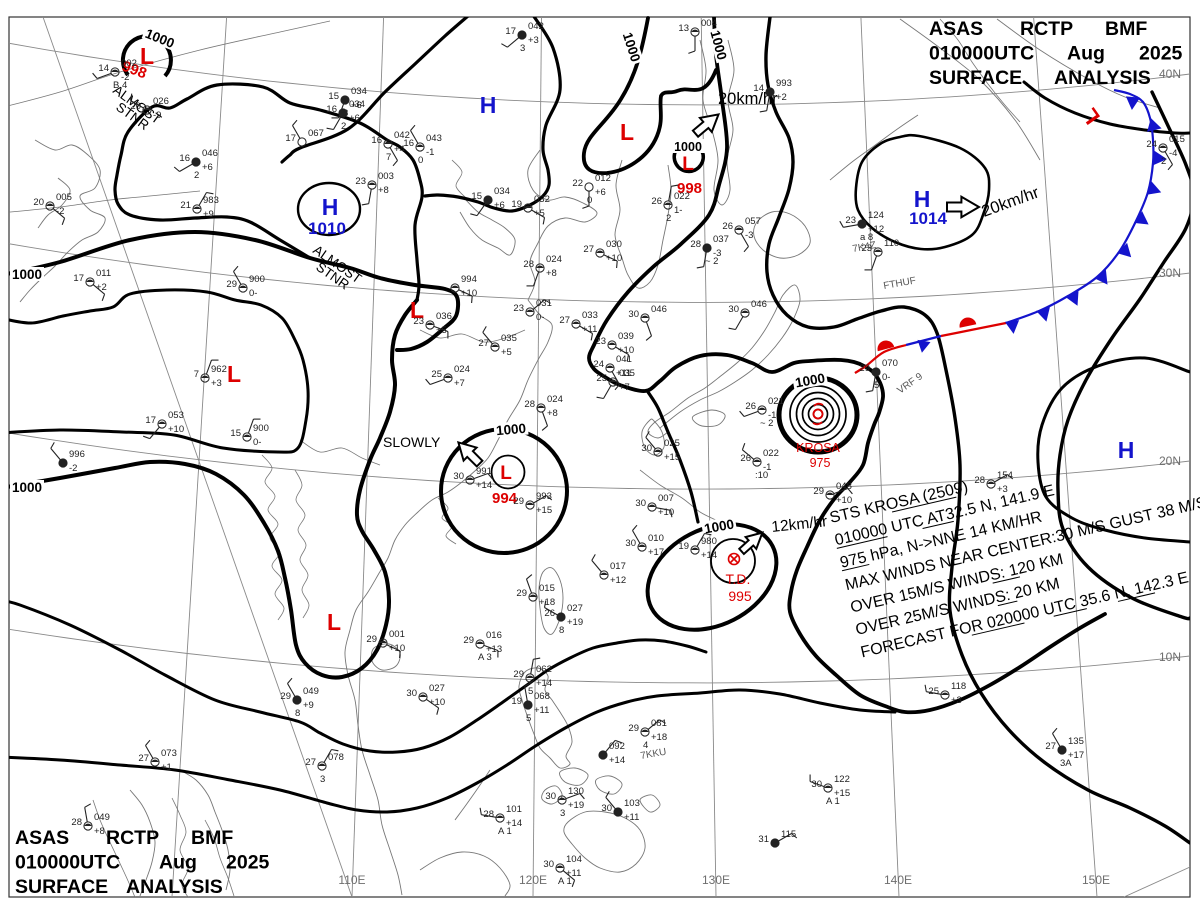 This screenshot has width=1200, height=919. I want to click on svg-text: 962, so click(219, 369).